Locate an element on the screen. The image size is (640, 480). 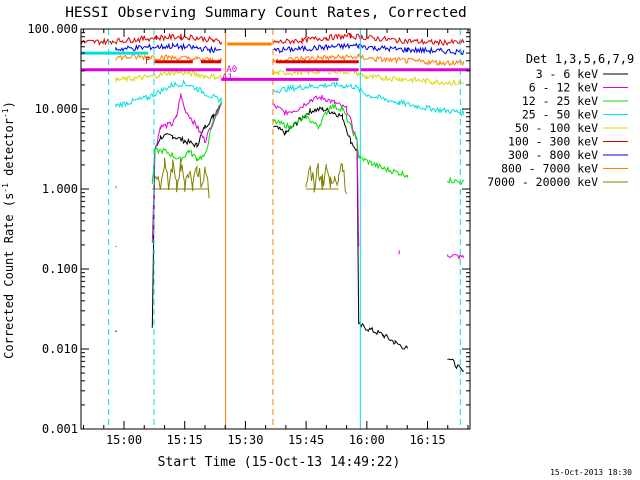
legend-entry-label: 3 - 6 keV is located at coordinates (567, 74).